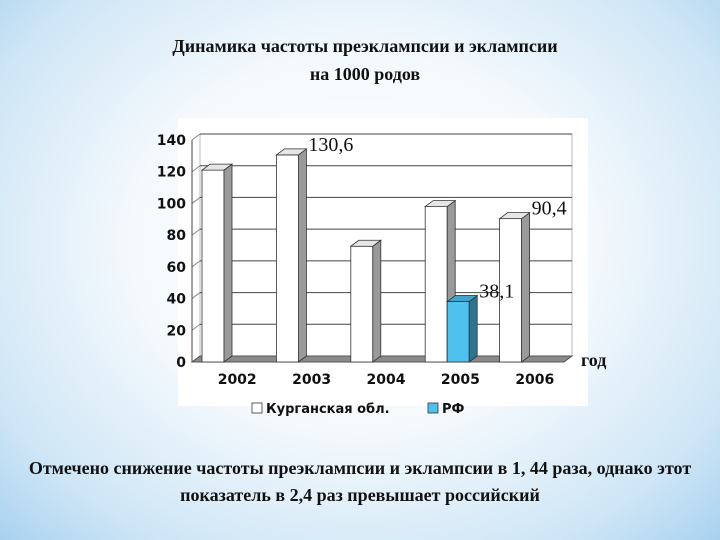  Describe the element at coordinates (181, 363) in the screenshot. I see `y-tick-label: 0` at that location.